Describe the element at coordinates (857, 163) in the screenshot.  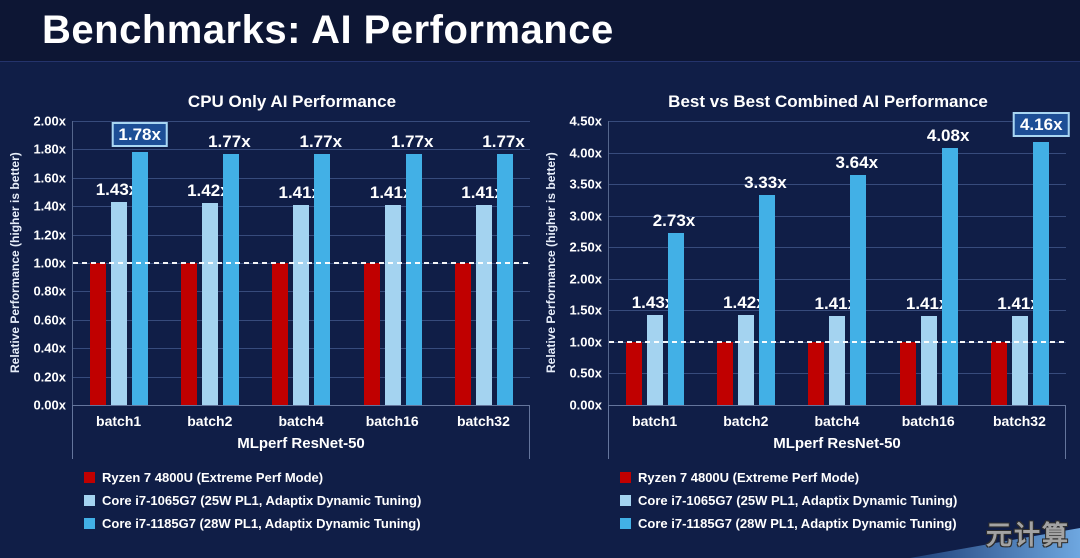
I see `bar-value-label: 3.64x` at that location.